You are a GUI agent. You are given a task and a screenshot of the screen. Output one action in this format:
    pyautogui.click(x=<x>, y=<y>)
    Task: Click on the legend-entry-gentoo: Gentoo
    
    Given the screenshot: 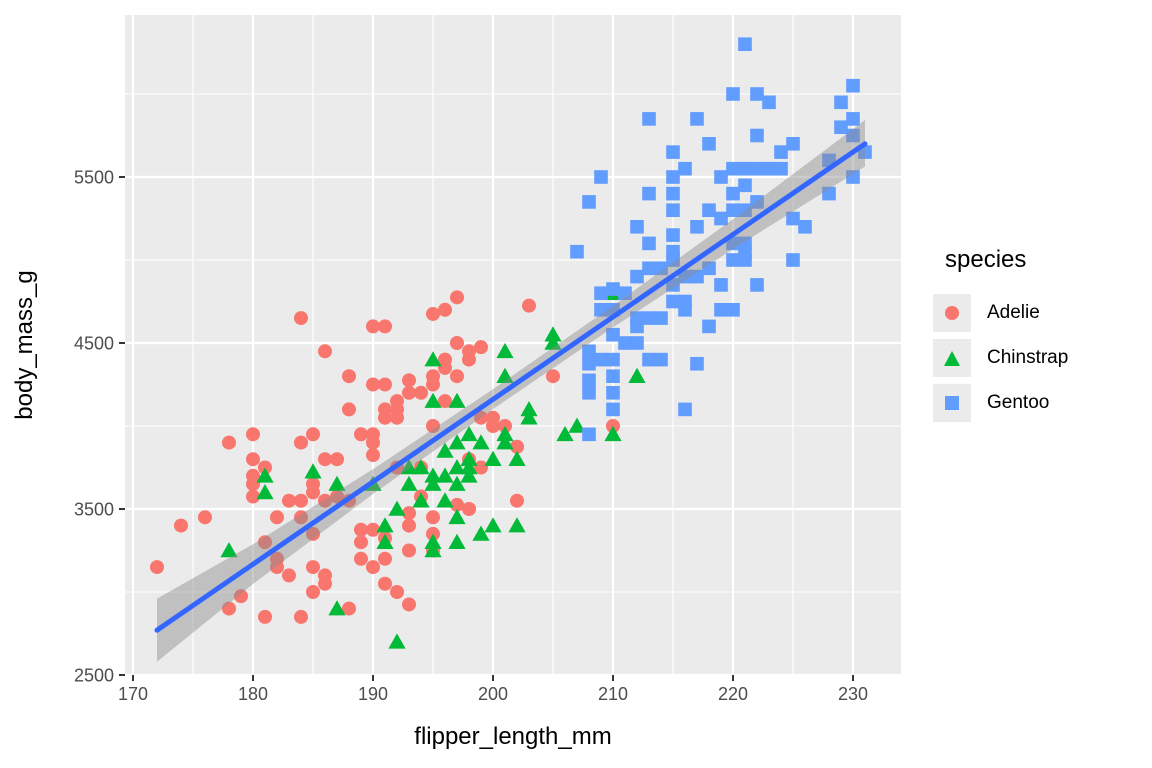 What is the action you would take?
    pyautogui.click(x=1040, y=403)
    